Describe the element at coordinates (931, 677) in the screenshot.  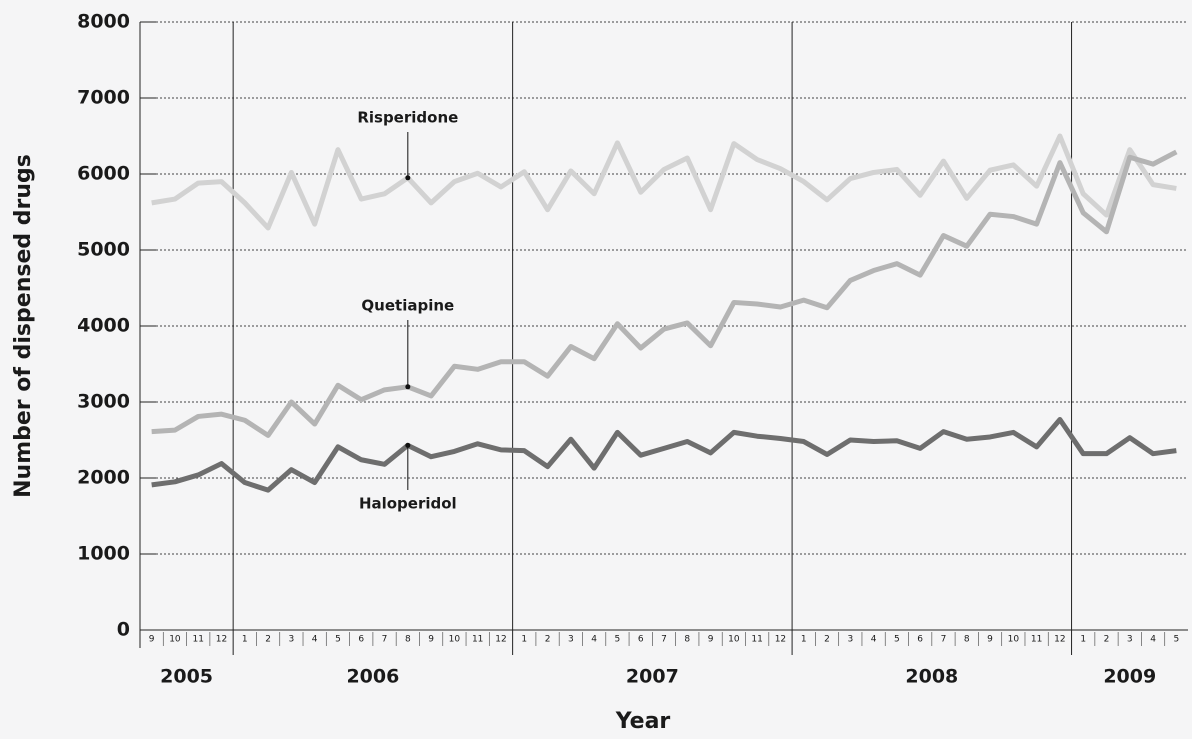
I see `year-label: 2008` at that location.